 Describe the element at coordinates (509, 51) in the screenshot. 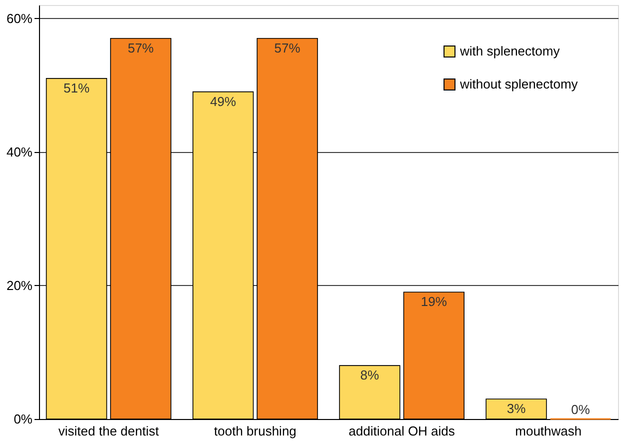

I see `legend-label: with splenectomy` at that location.